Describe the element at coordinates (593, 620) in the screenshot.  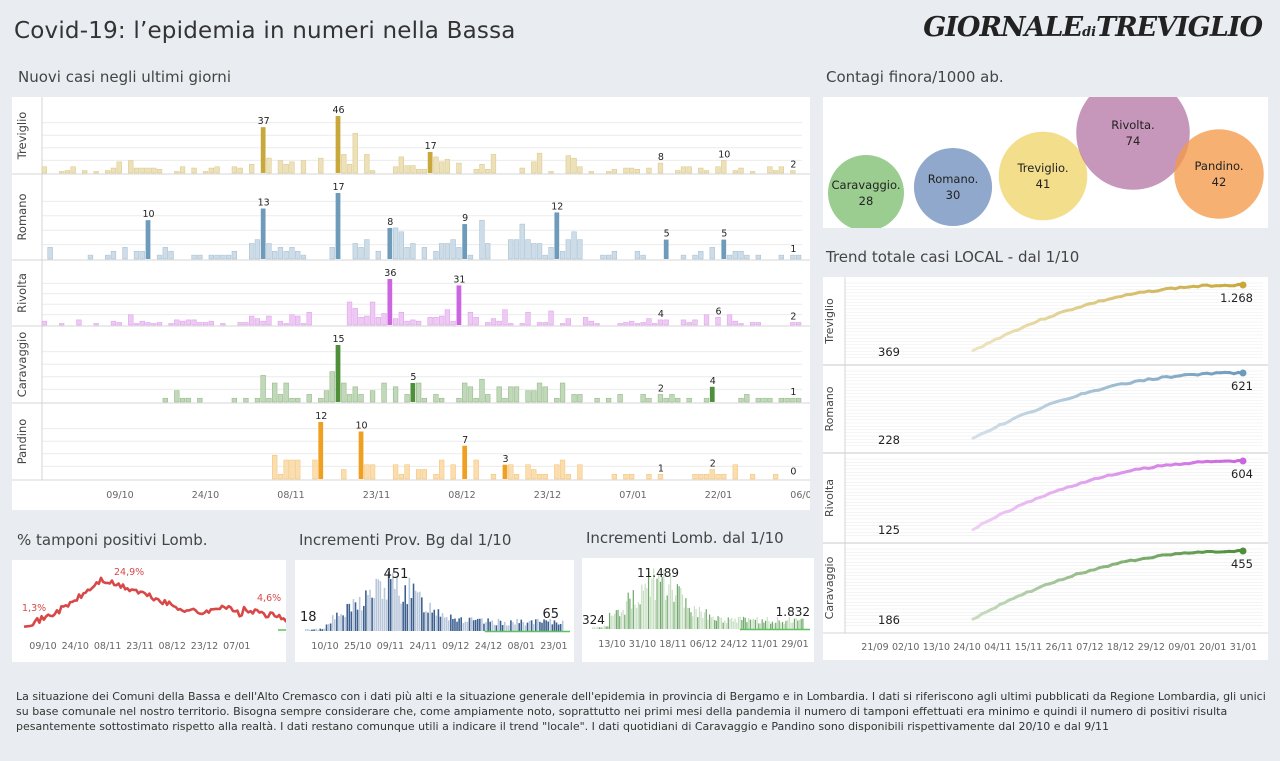
I see `increment-label: 324` at that location.